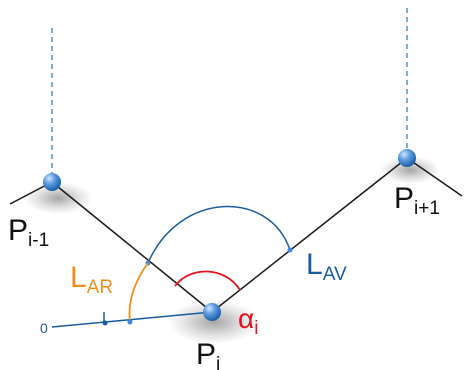  Describe the element at coordinates (138, 292) in the screenshot. I see `rear-length-arc` at that location.